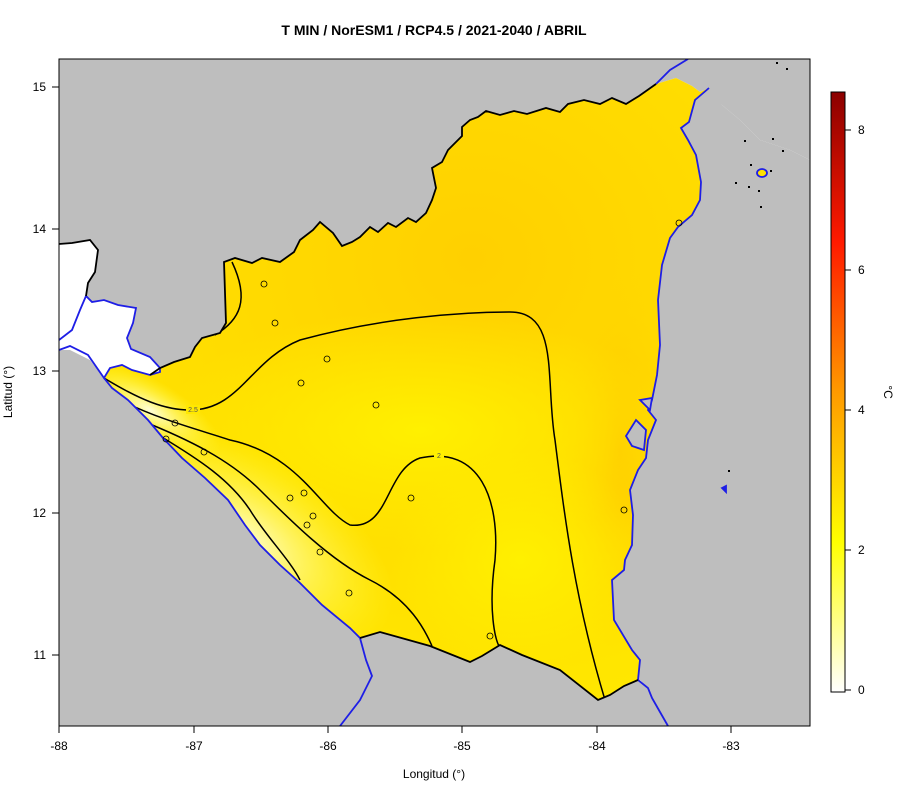  Describe the element at coordinates (861, 550) in the screenshot. I see `colorbar-tick-label: 2` at that location.